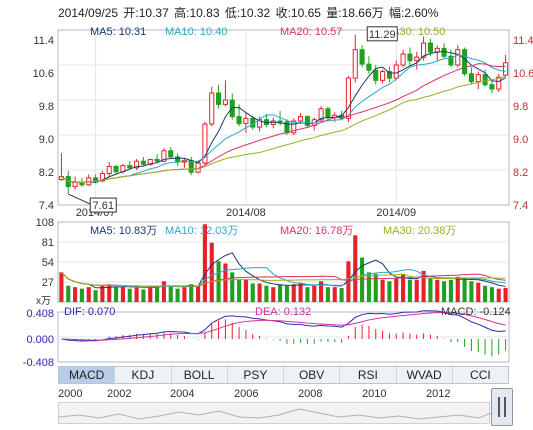 This screenshot has width=533, height=430. Describe the element at coordinates (246, 213) in the screenshot. I see `x-tick-label: 2014/08` at that location.